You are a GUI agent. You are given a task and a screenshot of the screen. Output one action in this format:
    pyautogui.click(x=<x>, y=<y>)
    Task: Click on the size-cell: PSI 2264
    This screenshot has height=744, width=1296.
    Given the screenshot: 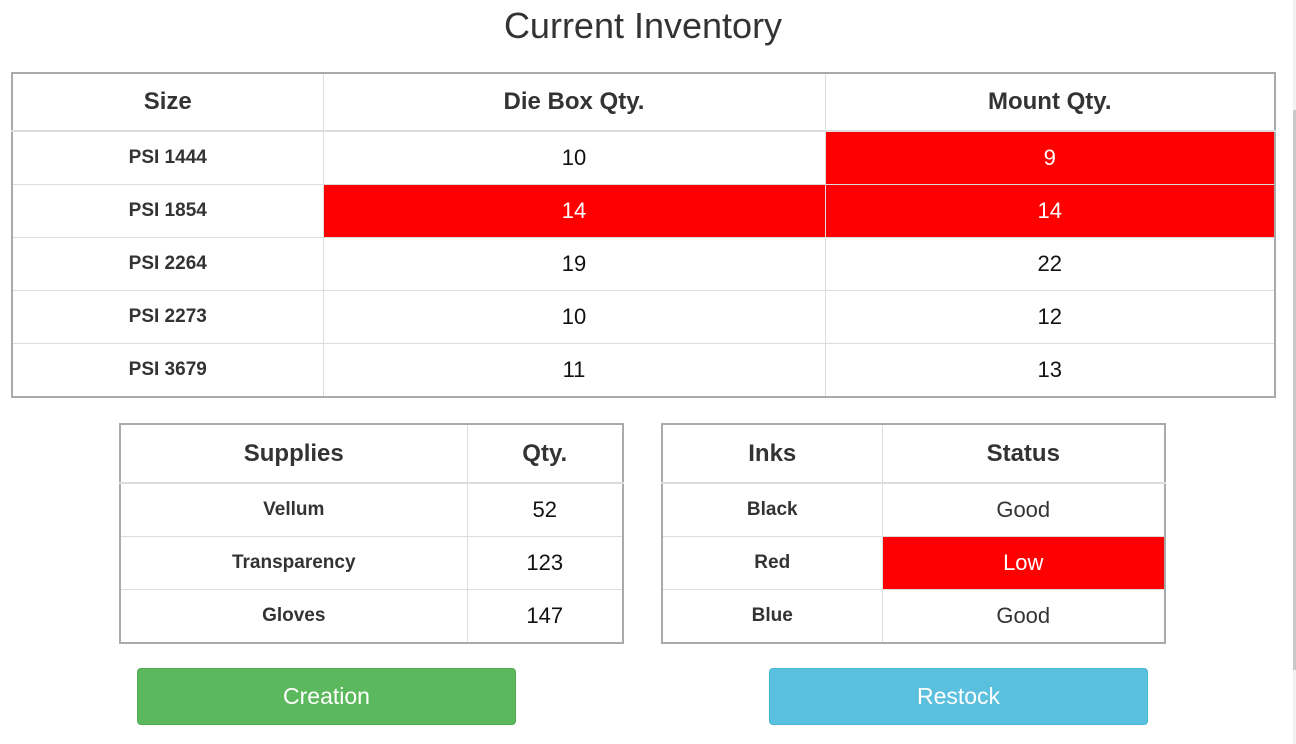 What is the action you would take?
    pyautogui.click(x=167, y=264)
    